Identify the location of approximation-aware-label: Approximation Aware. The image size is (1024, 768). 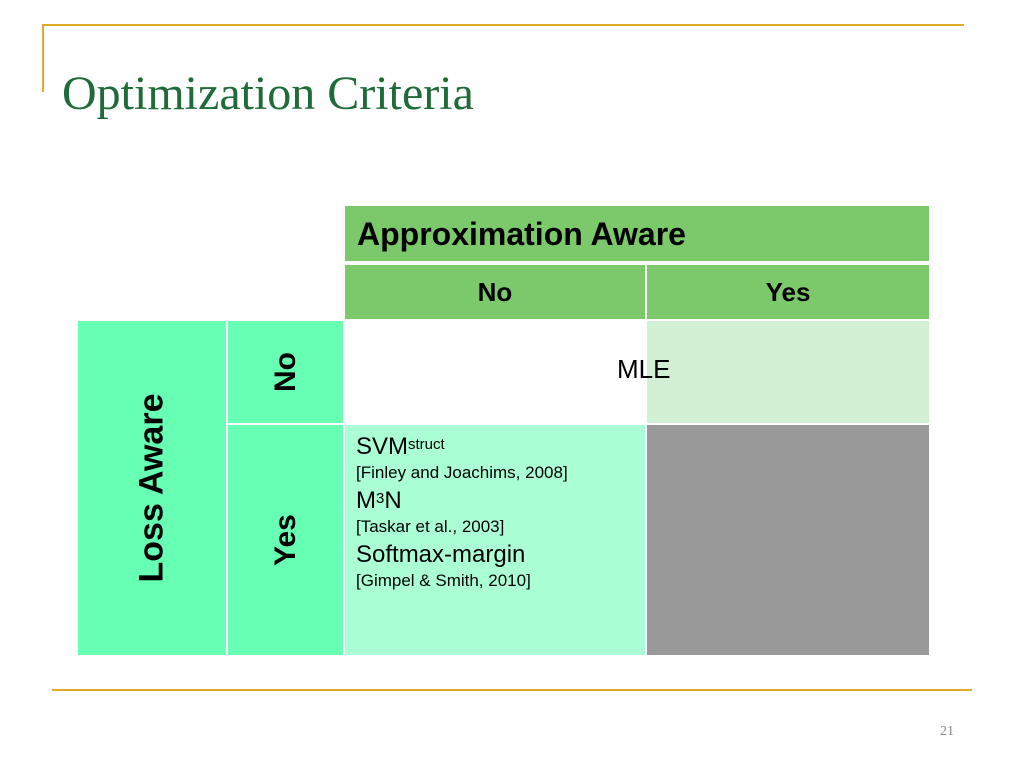
(521, 234).